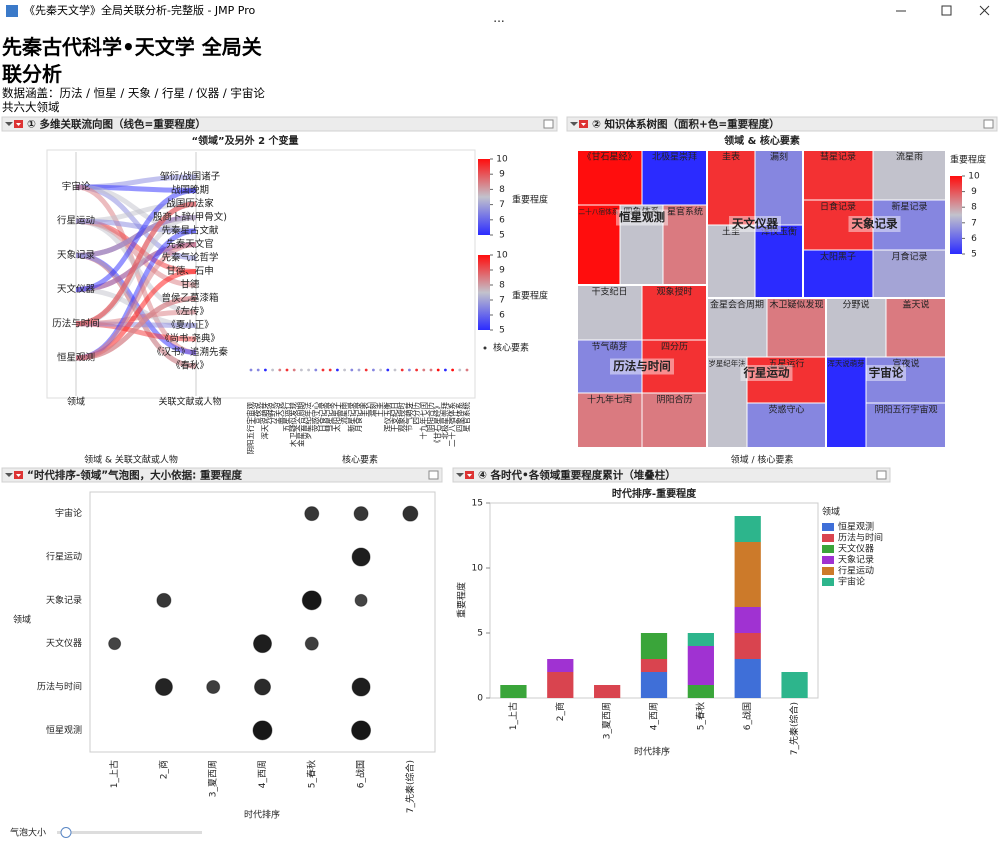 The height and width of the screenshot is (845, 999). I want to click on x-tick-label: 7_先秦(综合), so click(794, 728).